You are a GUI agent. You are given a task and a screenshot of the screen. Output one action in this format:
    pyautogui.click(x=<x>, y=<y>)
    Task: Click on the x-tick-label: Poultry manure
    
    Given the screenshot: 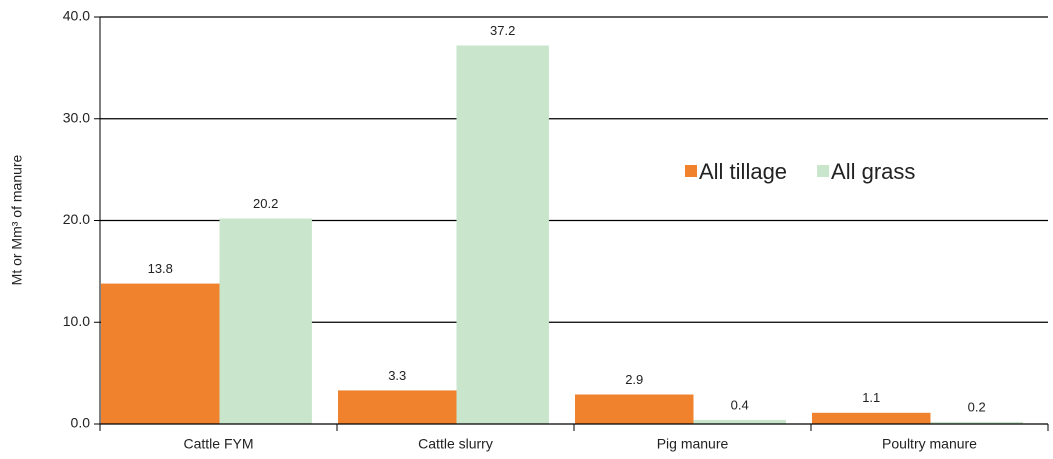 What is the action you would take?
    pyautogui.click(x=929, y=444)
    